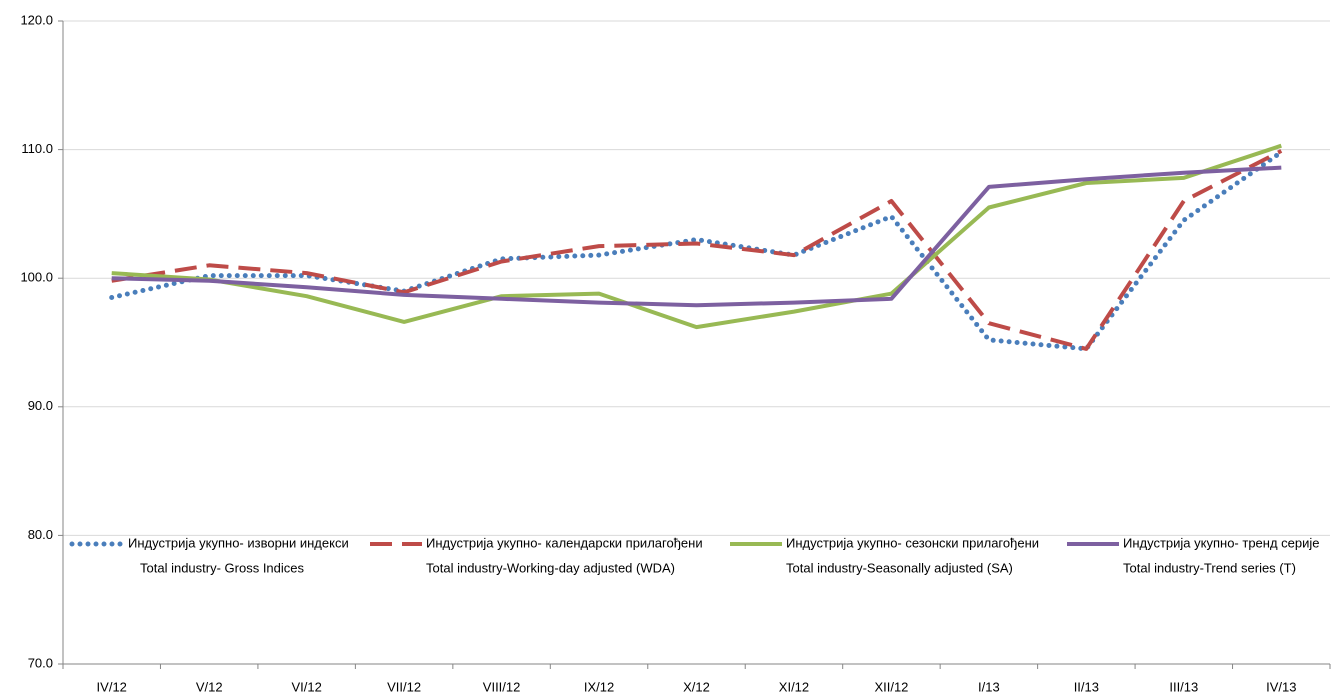 The image size is (1339, 700). Describe the element at coordinates (40, 662) in the screenshot. I see `y-tick-label: 70.0` at that location.